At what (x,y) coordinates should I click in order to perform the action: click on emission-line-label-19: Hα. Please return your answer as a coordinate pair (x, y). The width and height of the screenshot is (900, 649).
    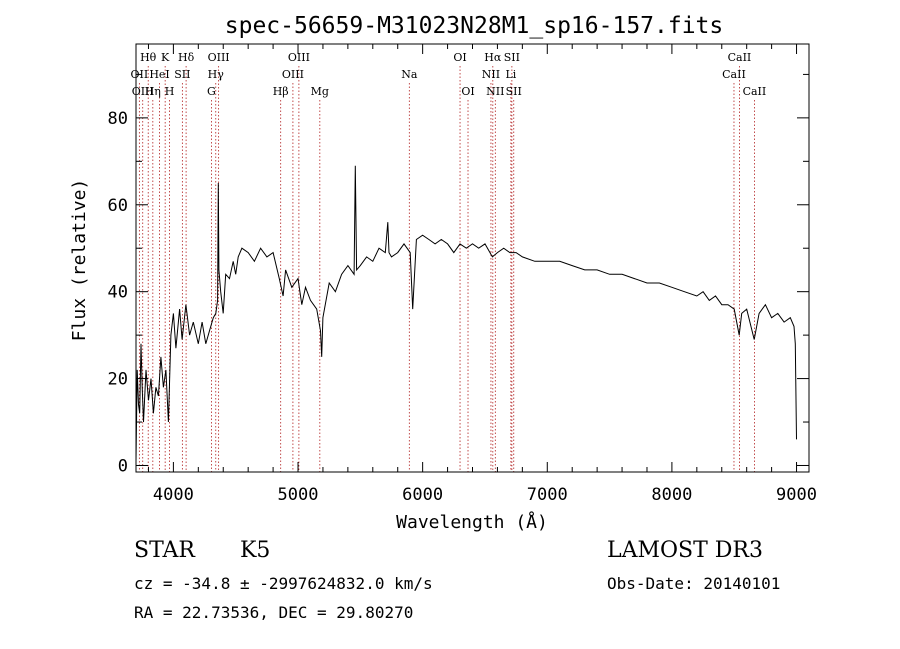
    Looking at the image, I should click on (493, 57).